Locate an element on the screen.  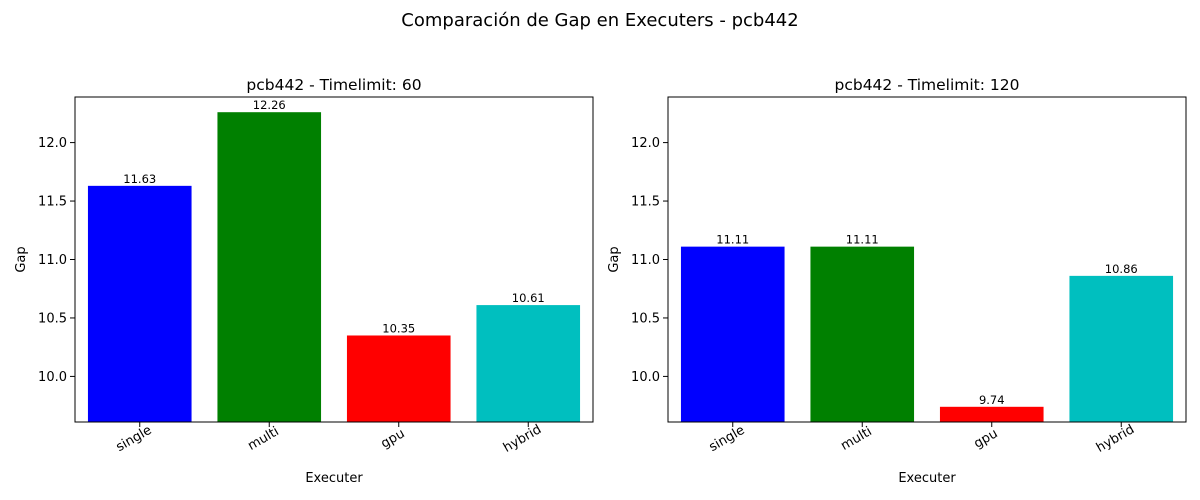
data-label-single: 11.63 is located at coordinates (139, 179).